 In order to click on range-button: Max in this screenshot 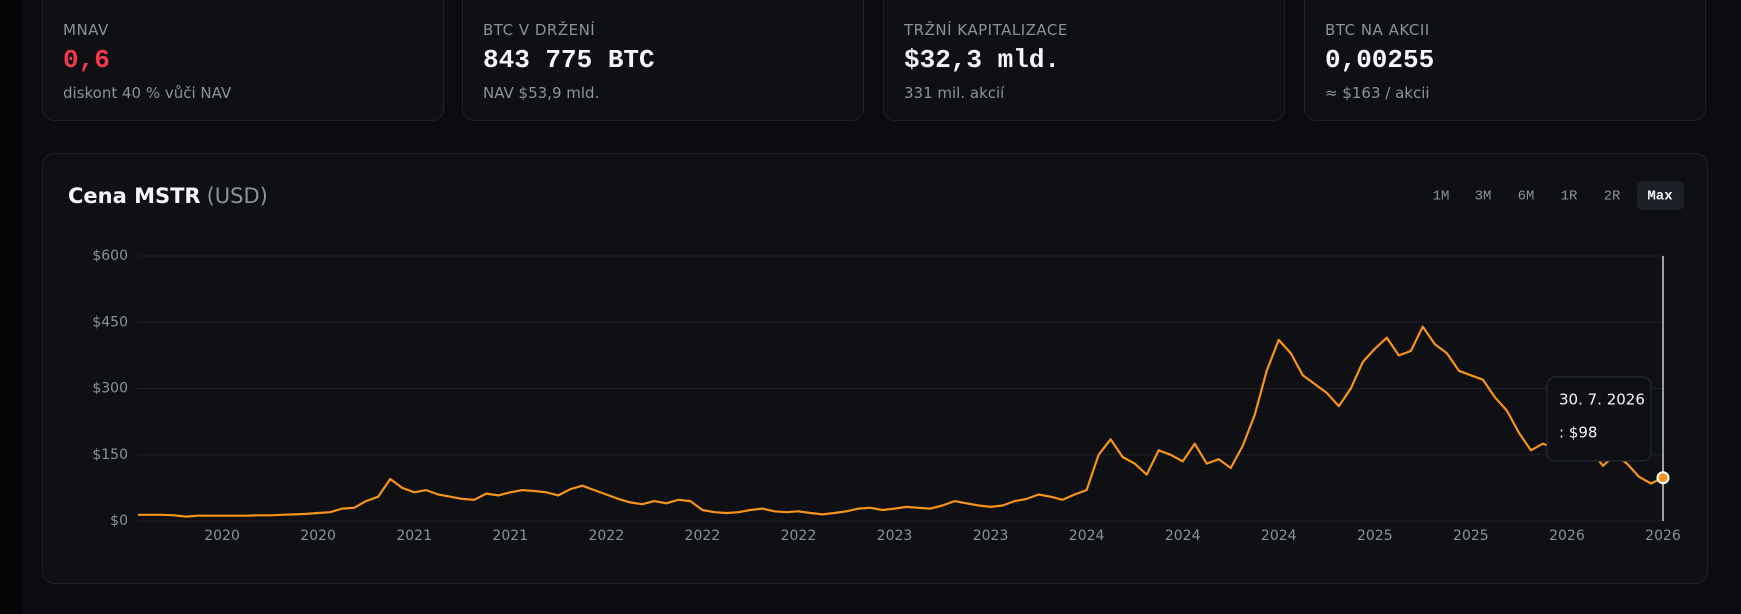, I will do `click(1660, 197)`.